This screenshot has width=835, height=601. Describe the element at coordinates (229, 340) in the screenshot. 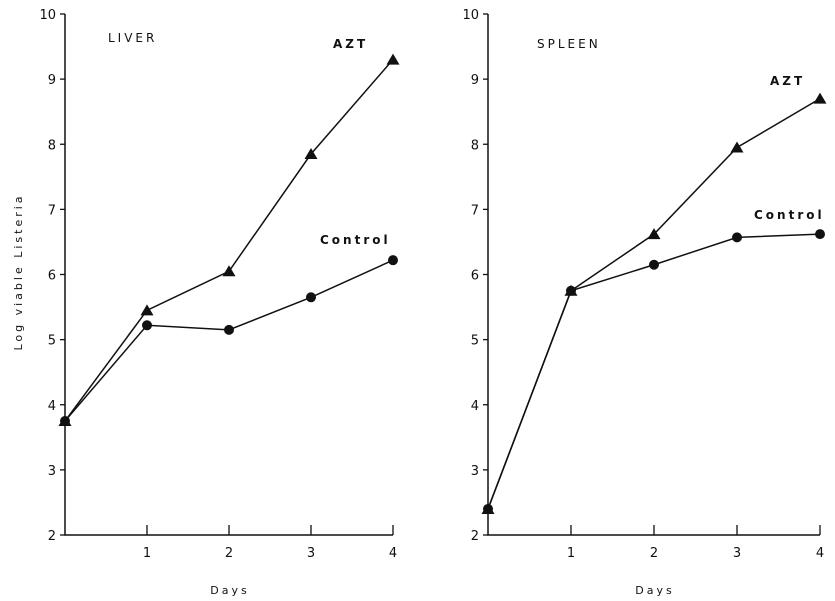

I see `liver-control-line` at that location.